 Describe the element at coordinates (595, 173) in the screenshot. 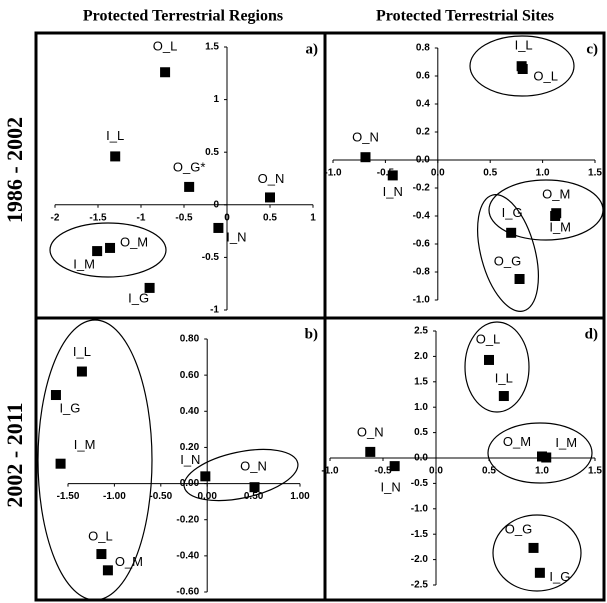

I see `x-tick-label: 1.5` at that location.